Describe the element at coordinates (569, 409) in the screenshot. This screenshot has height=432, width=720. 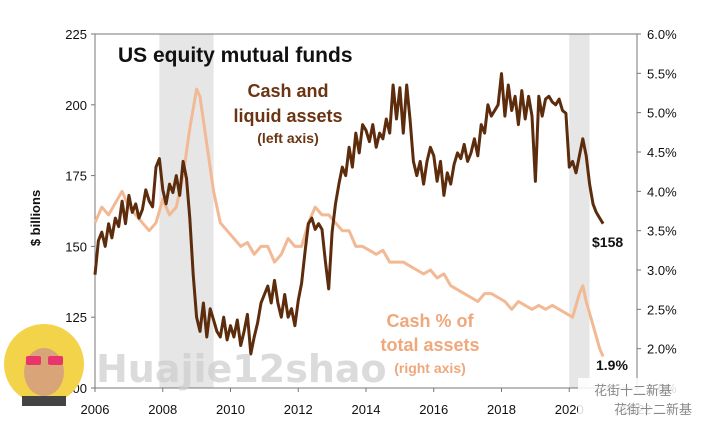
I see `x-tick-label: 2020` at that location.